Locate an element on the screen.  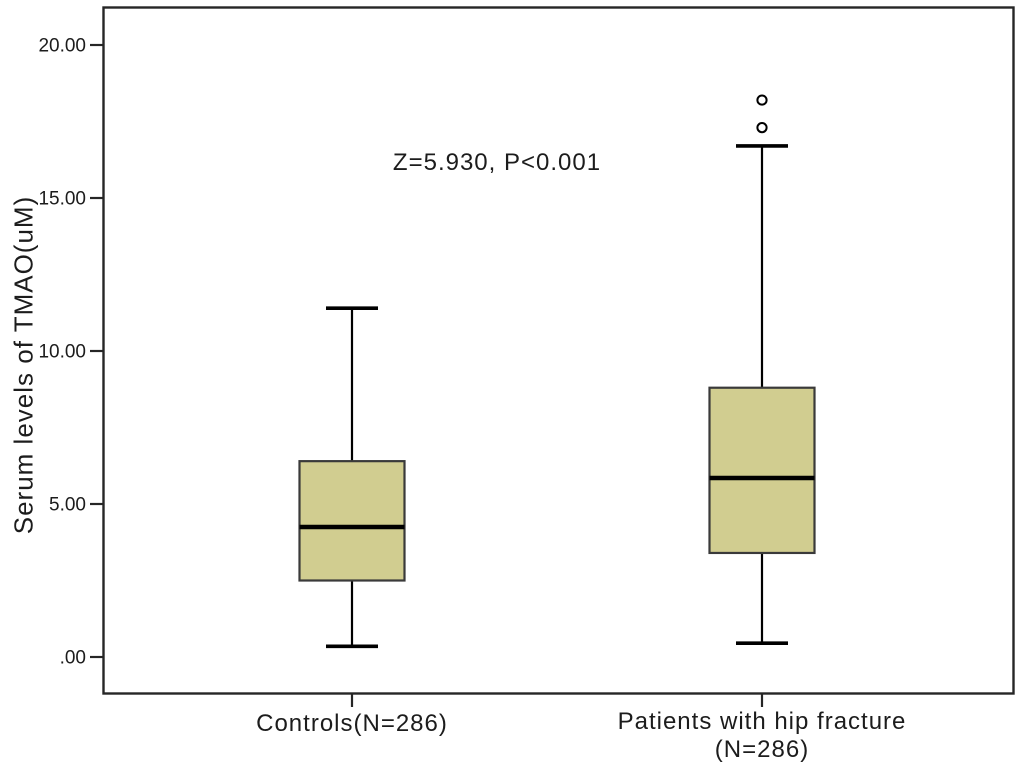
x-axis-label-patients-line2: (N=286) is located at coordinates (762, 749).